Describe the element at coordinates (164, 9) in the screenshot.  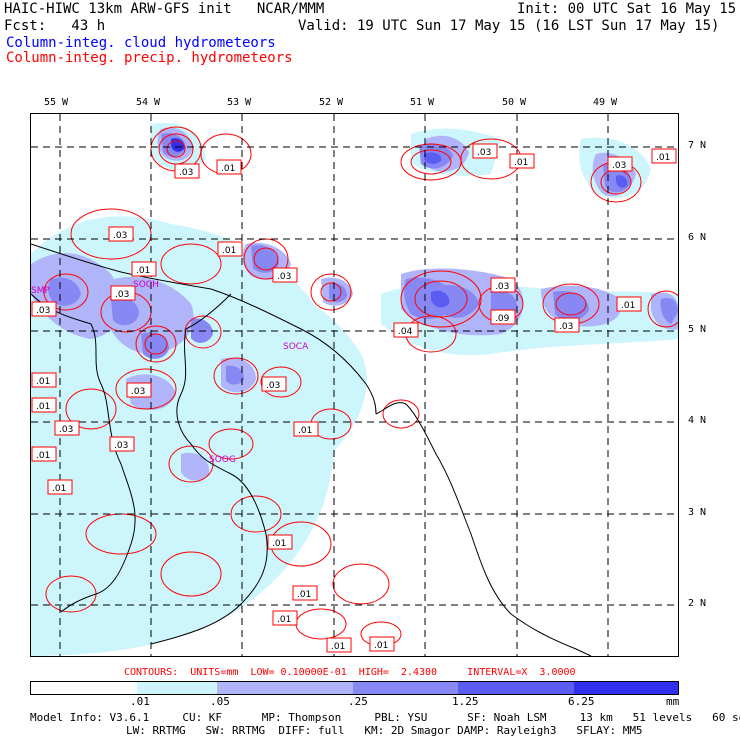
I see `title-line: HAIC-HIWC 13km ARW-GFS init NCAR/MMM` at that location.